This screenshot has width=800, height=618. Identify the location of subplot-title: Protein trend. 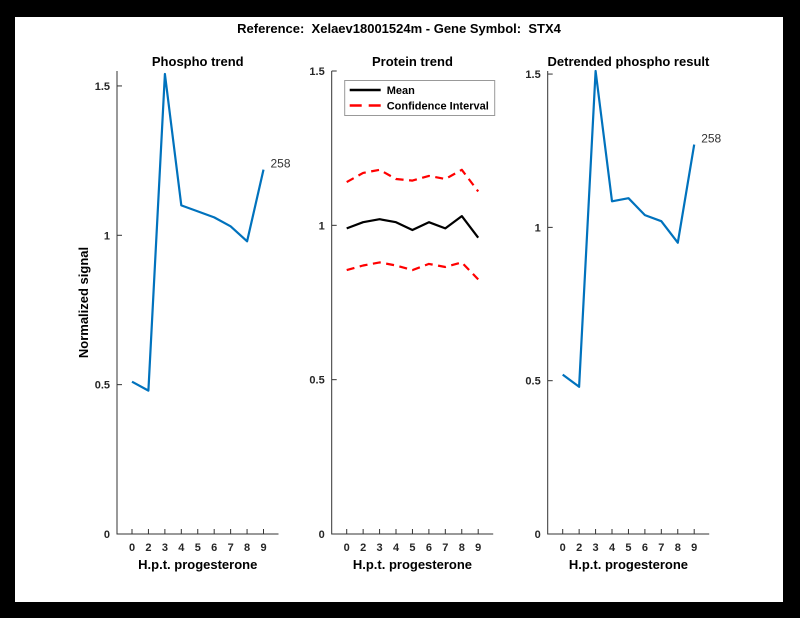
(412, 61).